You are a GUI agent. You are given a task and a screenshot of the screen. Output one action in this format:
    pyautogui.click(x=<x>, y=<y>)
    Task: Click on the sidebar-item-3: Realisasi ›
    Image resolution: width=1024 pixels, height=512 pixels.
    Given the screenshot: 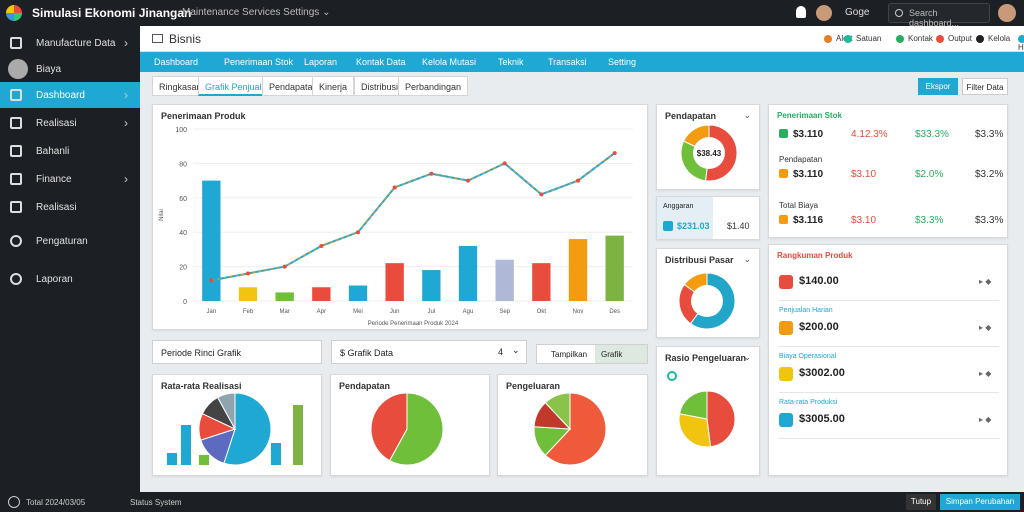 What is the action you would take?
    pyautogui.click(x=70, y=123)
    